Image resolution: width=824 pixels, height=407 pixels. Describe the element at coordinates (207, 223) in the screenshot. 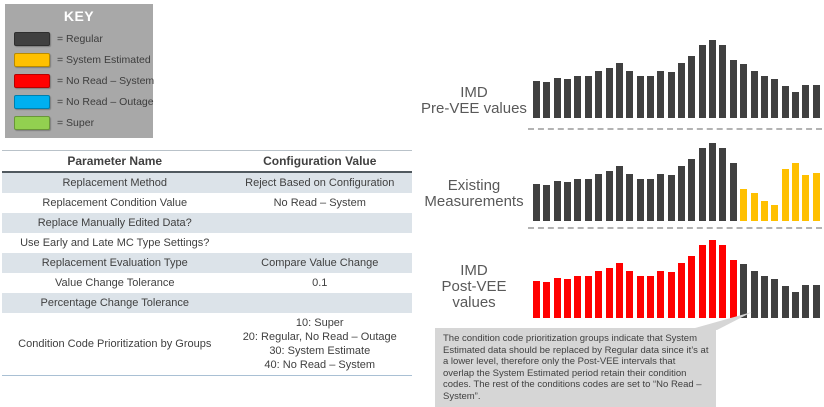

I see `table-row: Replace Manually Edited Data?` at that location.